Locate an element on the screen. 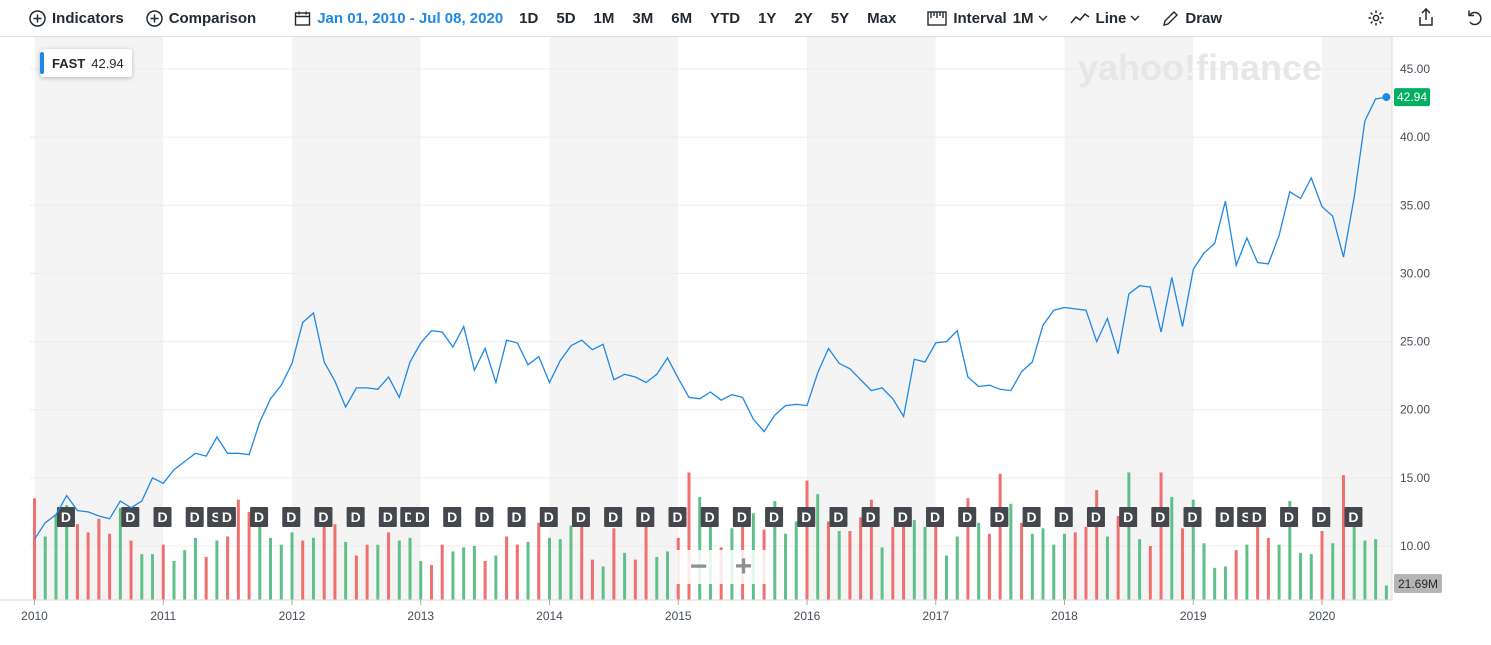 This screenshot has width=1491, height=645. share-button is located at coordinates (1426, 18).